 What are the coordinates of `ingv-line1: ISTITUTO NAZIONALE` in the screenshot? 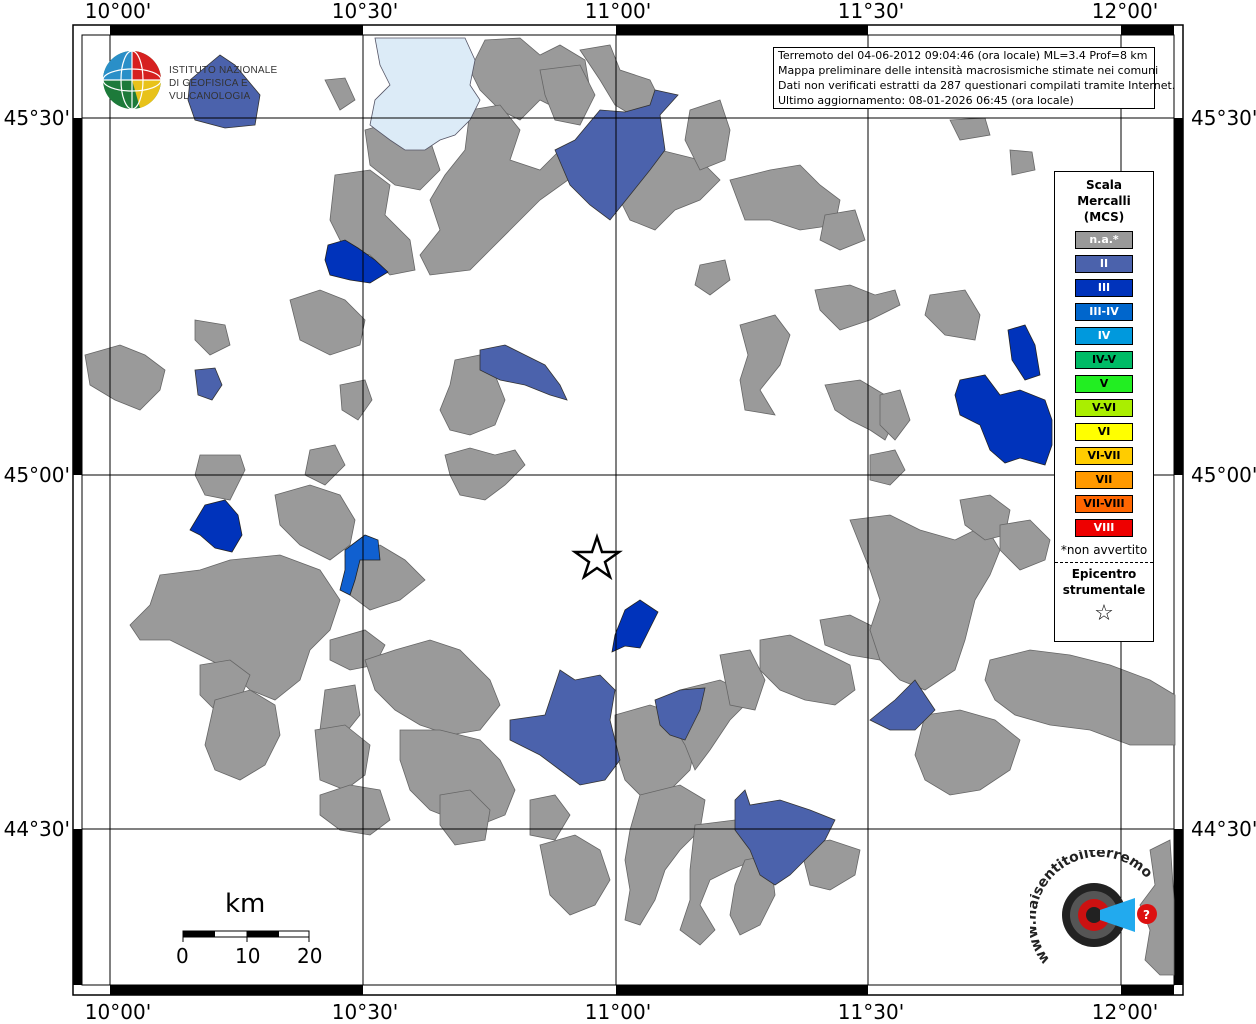 It's located at (223, 70).